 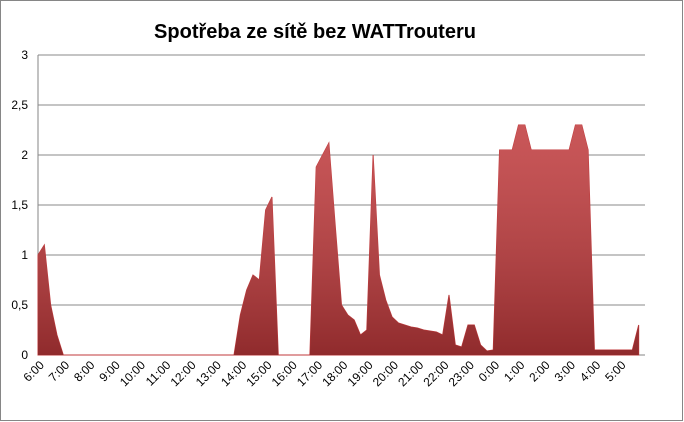 I want to click on y-tick-label: 2, so click(x=24, y=155).